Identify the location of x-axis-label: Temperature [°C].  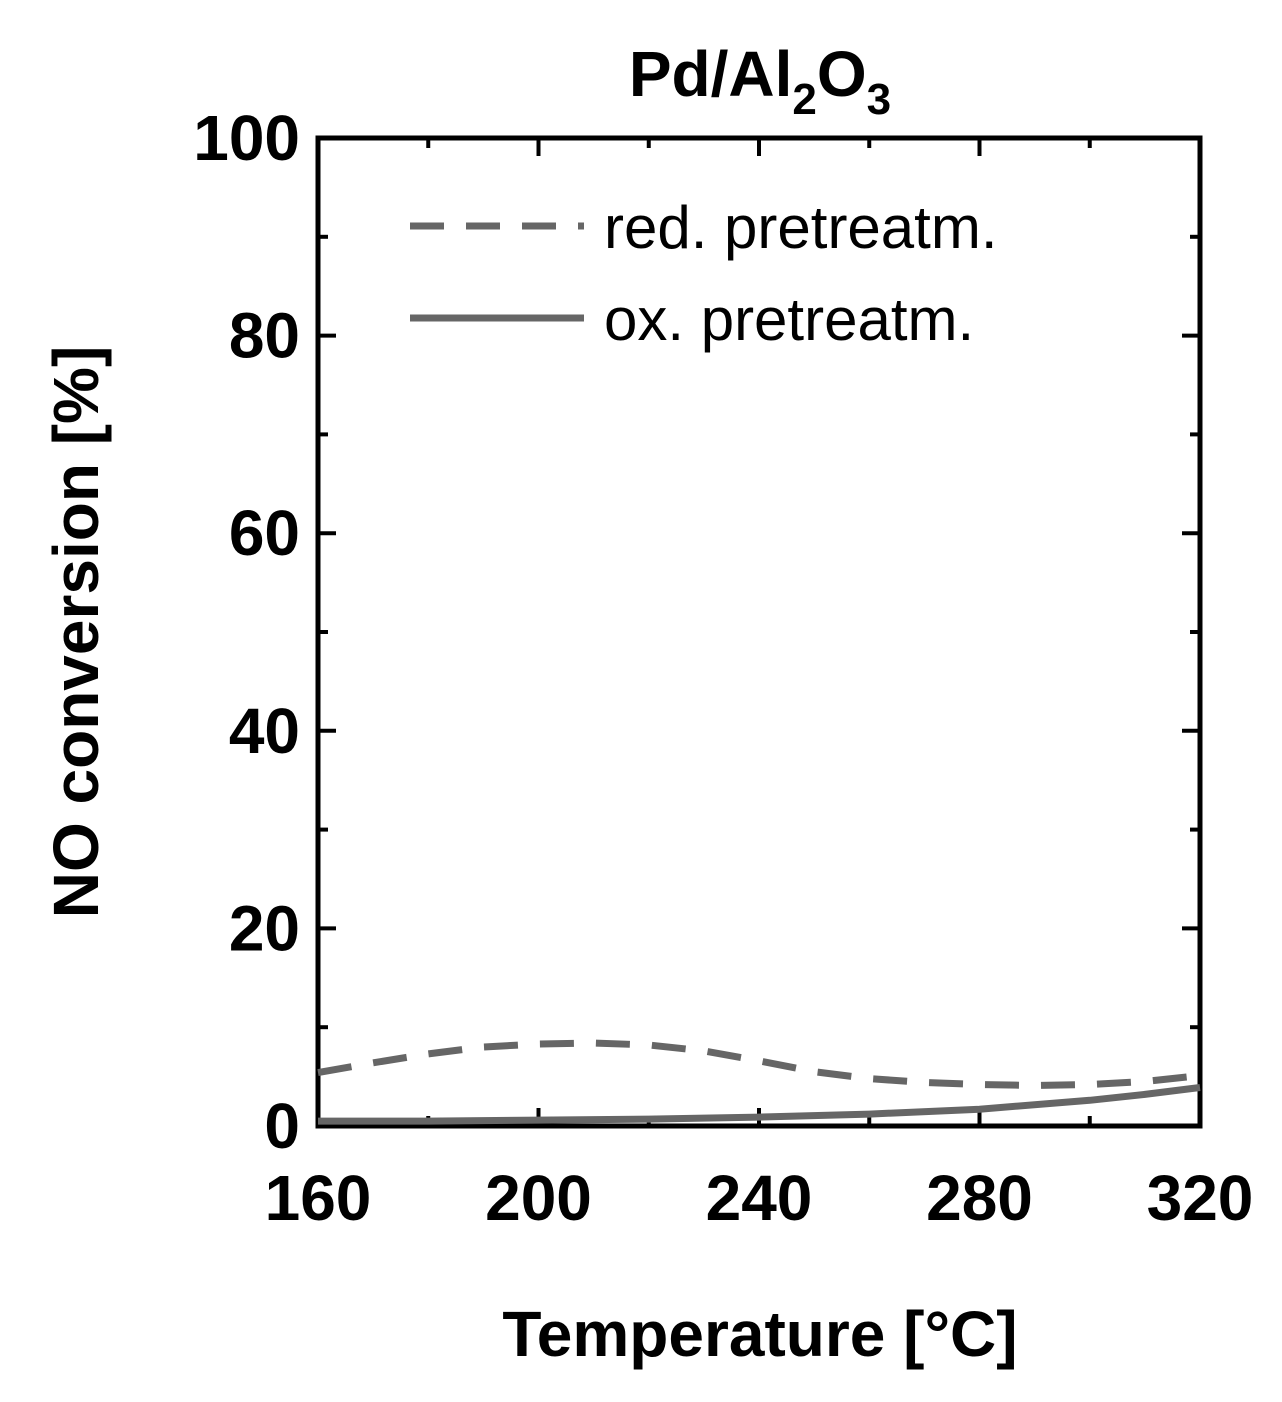
(759, 1334).